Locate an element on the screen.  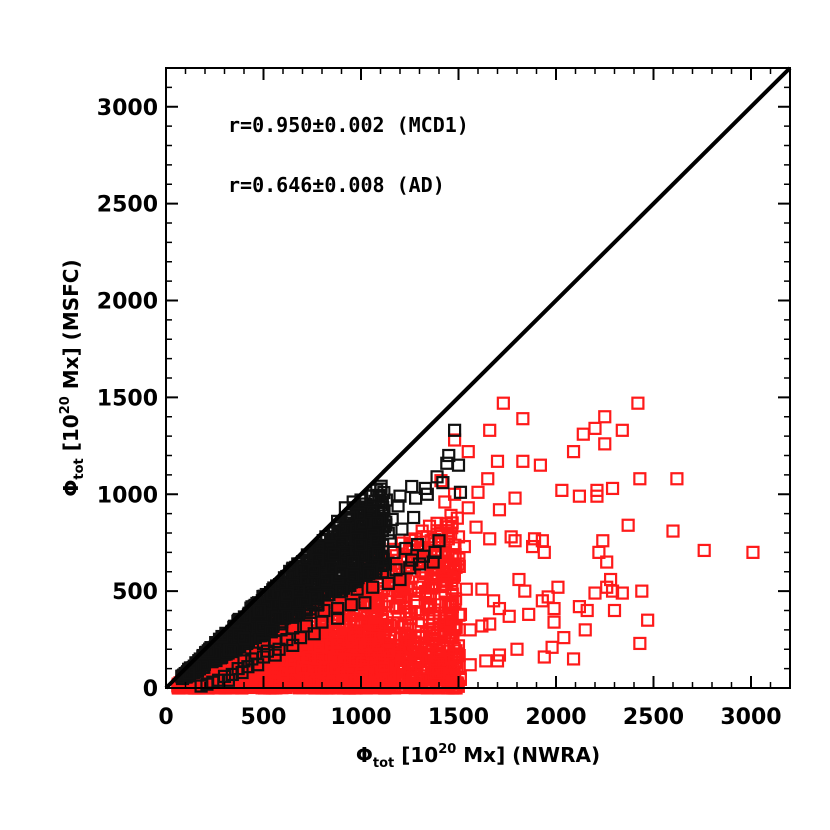
y-tick-label: 1500 is located at coordinates (127, 398).